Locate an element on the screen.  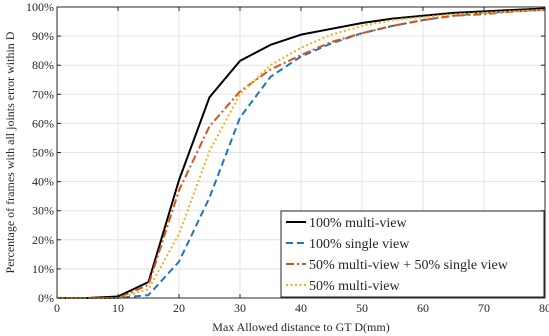
x-tick-label: 30 is located at coordinates (240, 308).